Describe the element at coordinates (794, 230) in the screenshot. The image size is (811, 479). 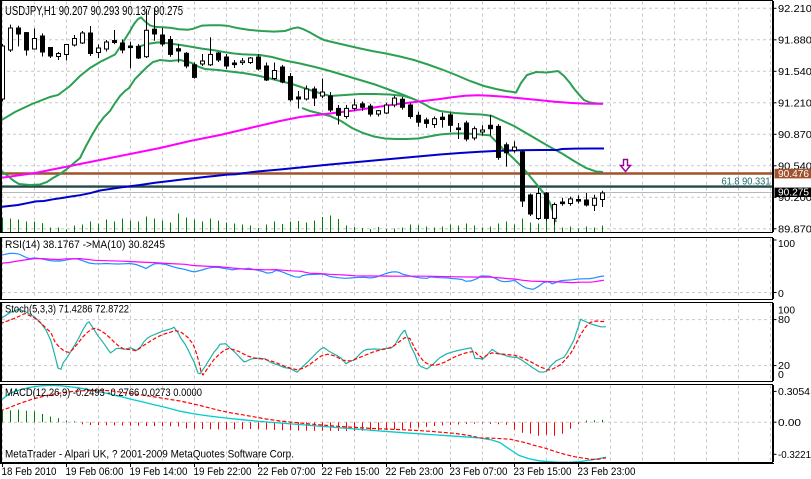
I see `svg-text: 89.870` at that location.